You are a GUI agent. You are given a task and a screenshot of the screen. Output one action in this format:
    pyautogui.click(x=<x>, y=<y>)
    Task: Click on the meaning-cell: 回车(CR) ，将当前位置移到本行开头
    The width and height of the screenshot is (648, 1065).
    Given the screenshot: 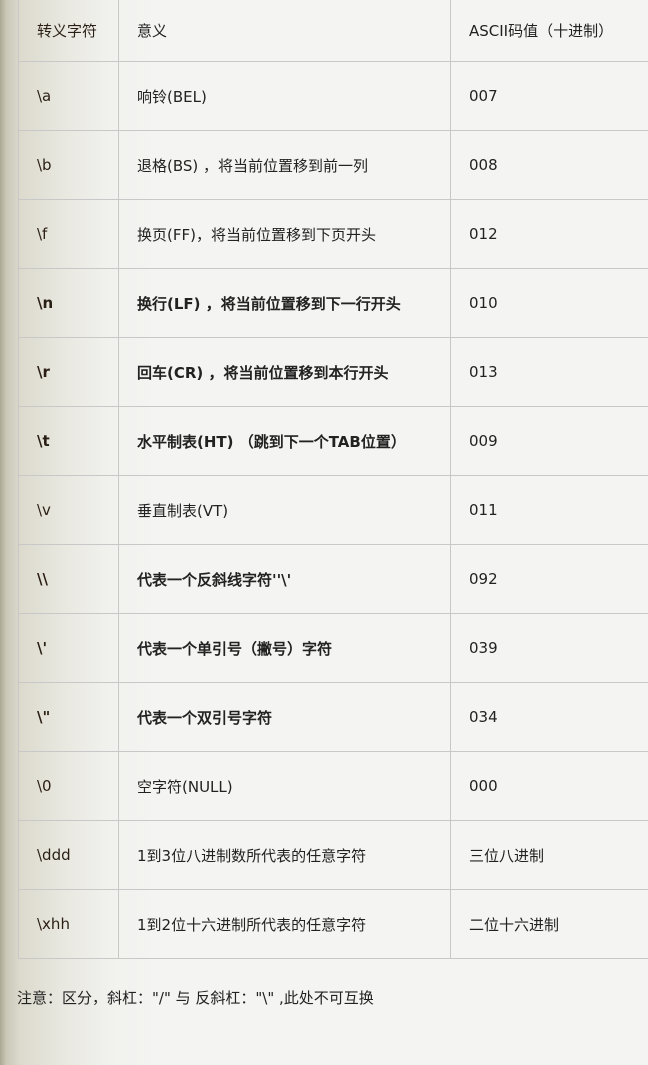 What is the action you would take?
    pyautogui.click(x=284, y=372)
    